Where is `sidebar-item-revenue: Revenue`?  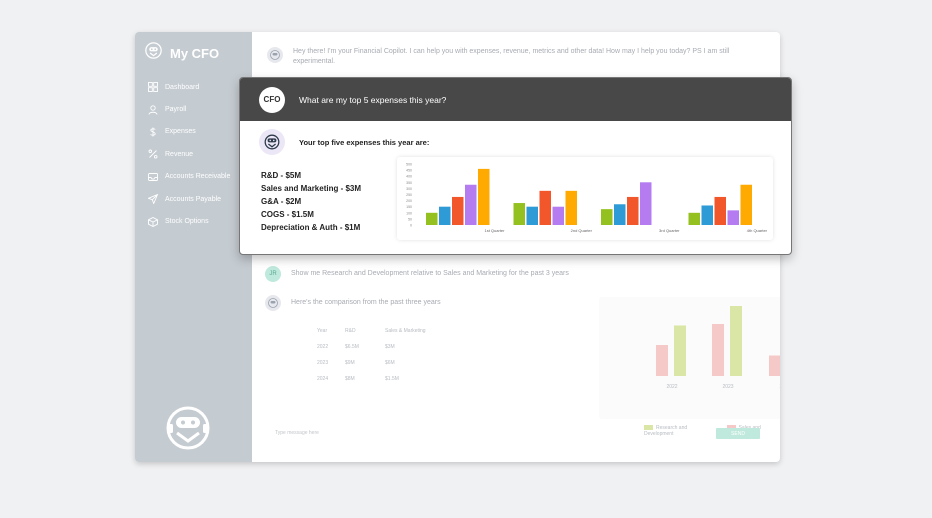 sidebar-item-revenue: Revenue is located at coordinates (188, 154).